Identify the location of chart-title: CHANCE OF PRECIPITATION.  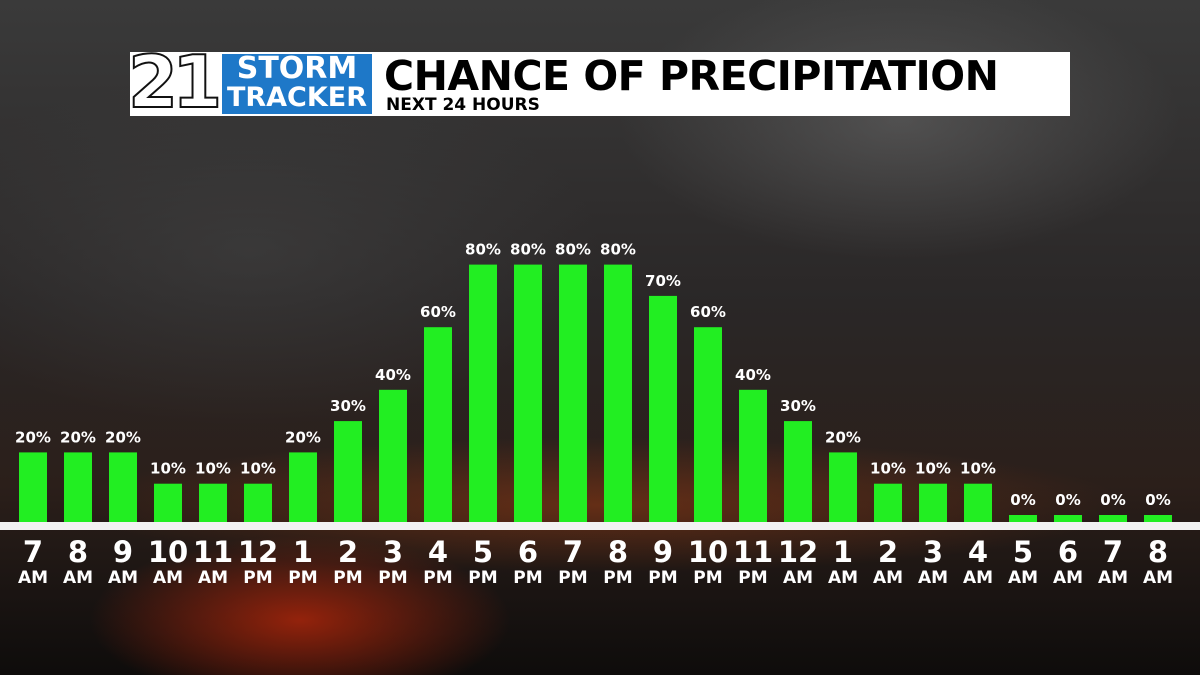
(691, 76).